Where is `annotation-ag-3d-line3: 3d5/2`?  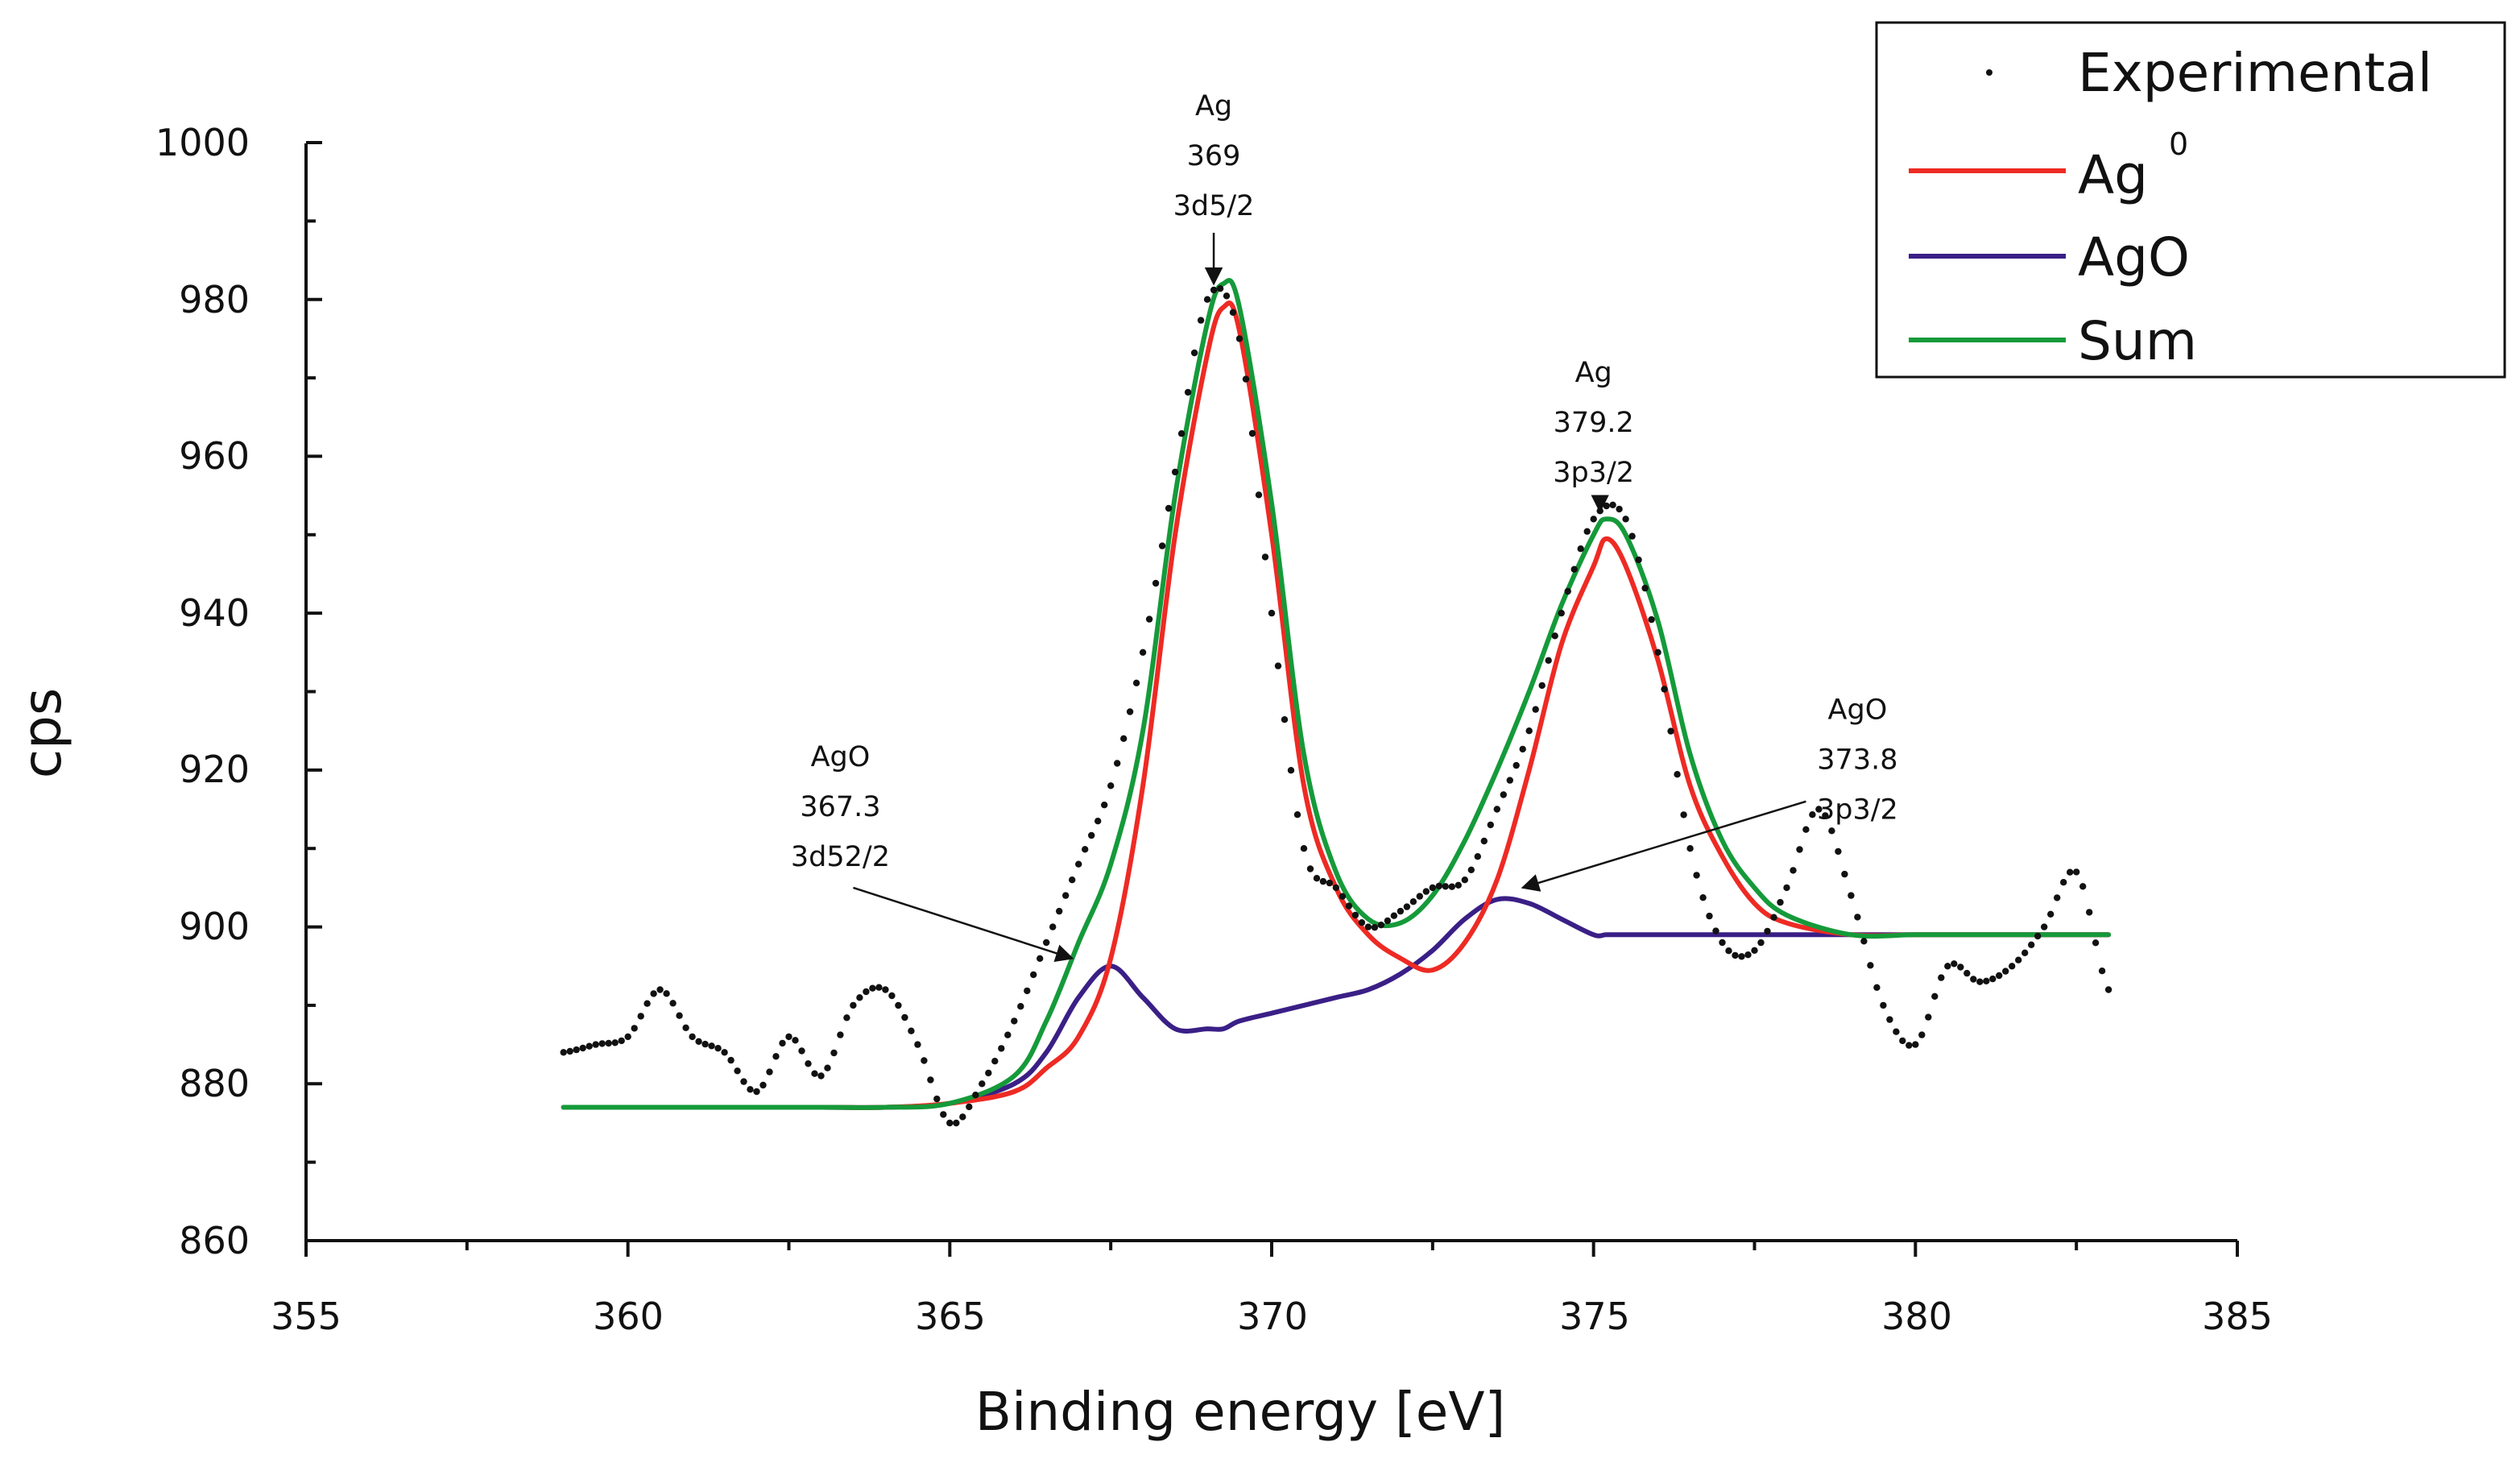
annotation-ag-3d-line3: 3d5/2 is located at coordinates (1214, 206).